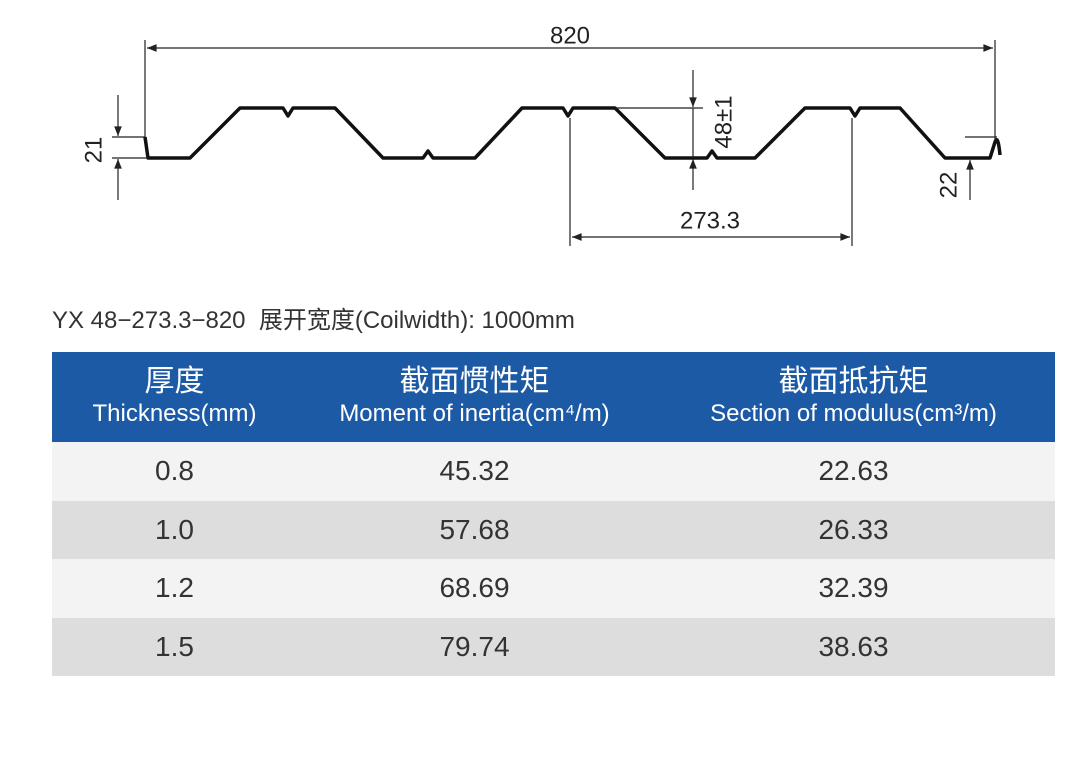 The height and width of the screenshot is (776, 1082). I want to click on table-cell: 22.63, so click(853, 471).